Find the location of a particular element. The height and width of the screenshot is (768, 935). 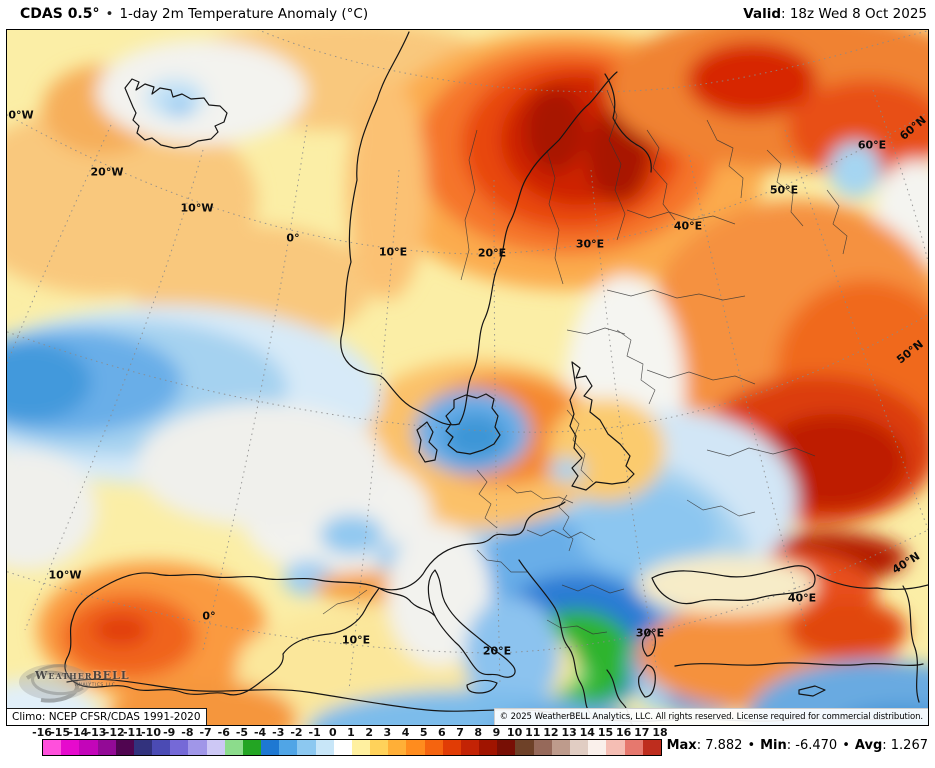

colorbar-tick-label: 17 is located at coordinates (642, 732).